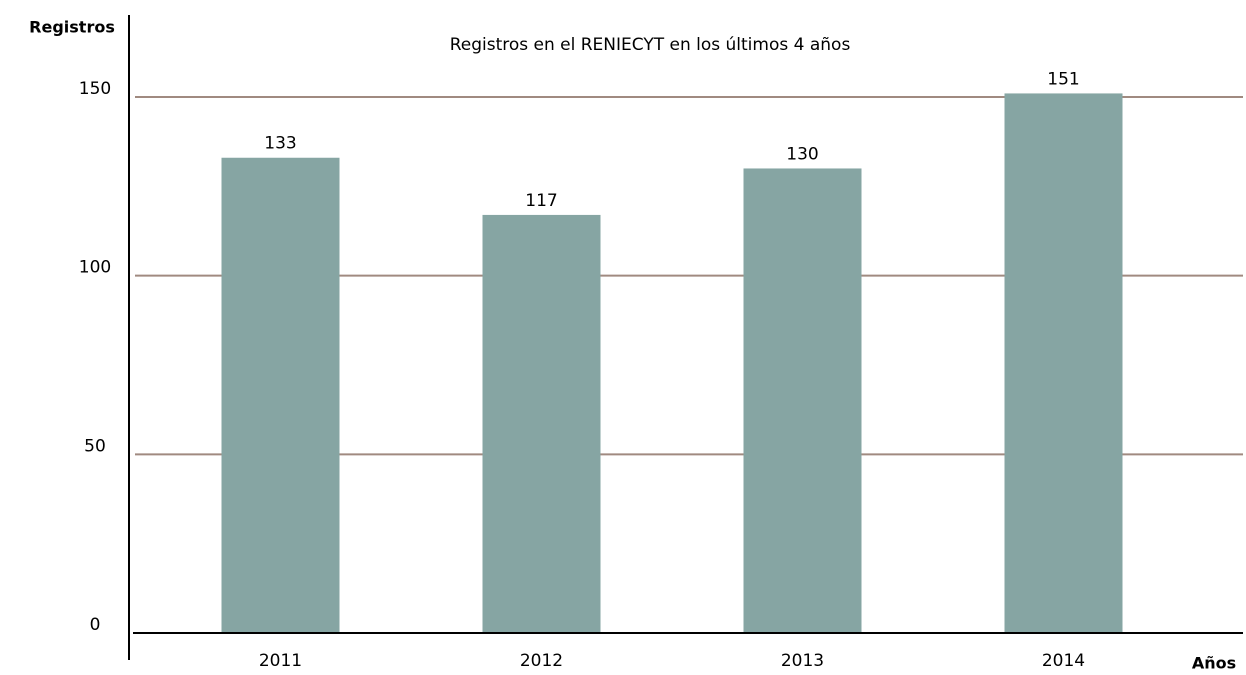 This screenshot has width=1246, height=675. I want to click on data-label: 130, so click(802, 154).